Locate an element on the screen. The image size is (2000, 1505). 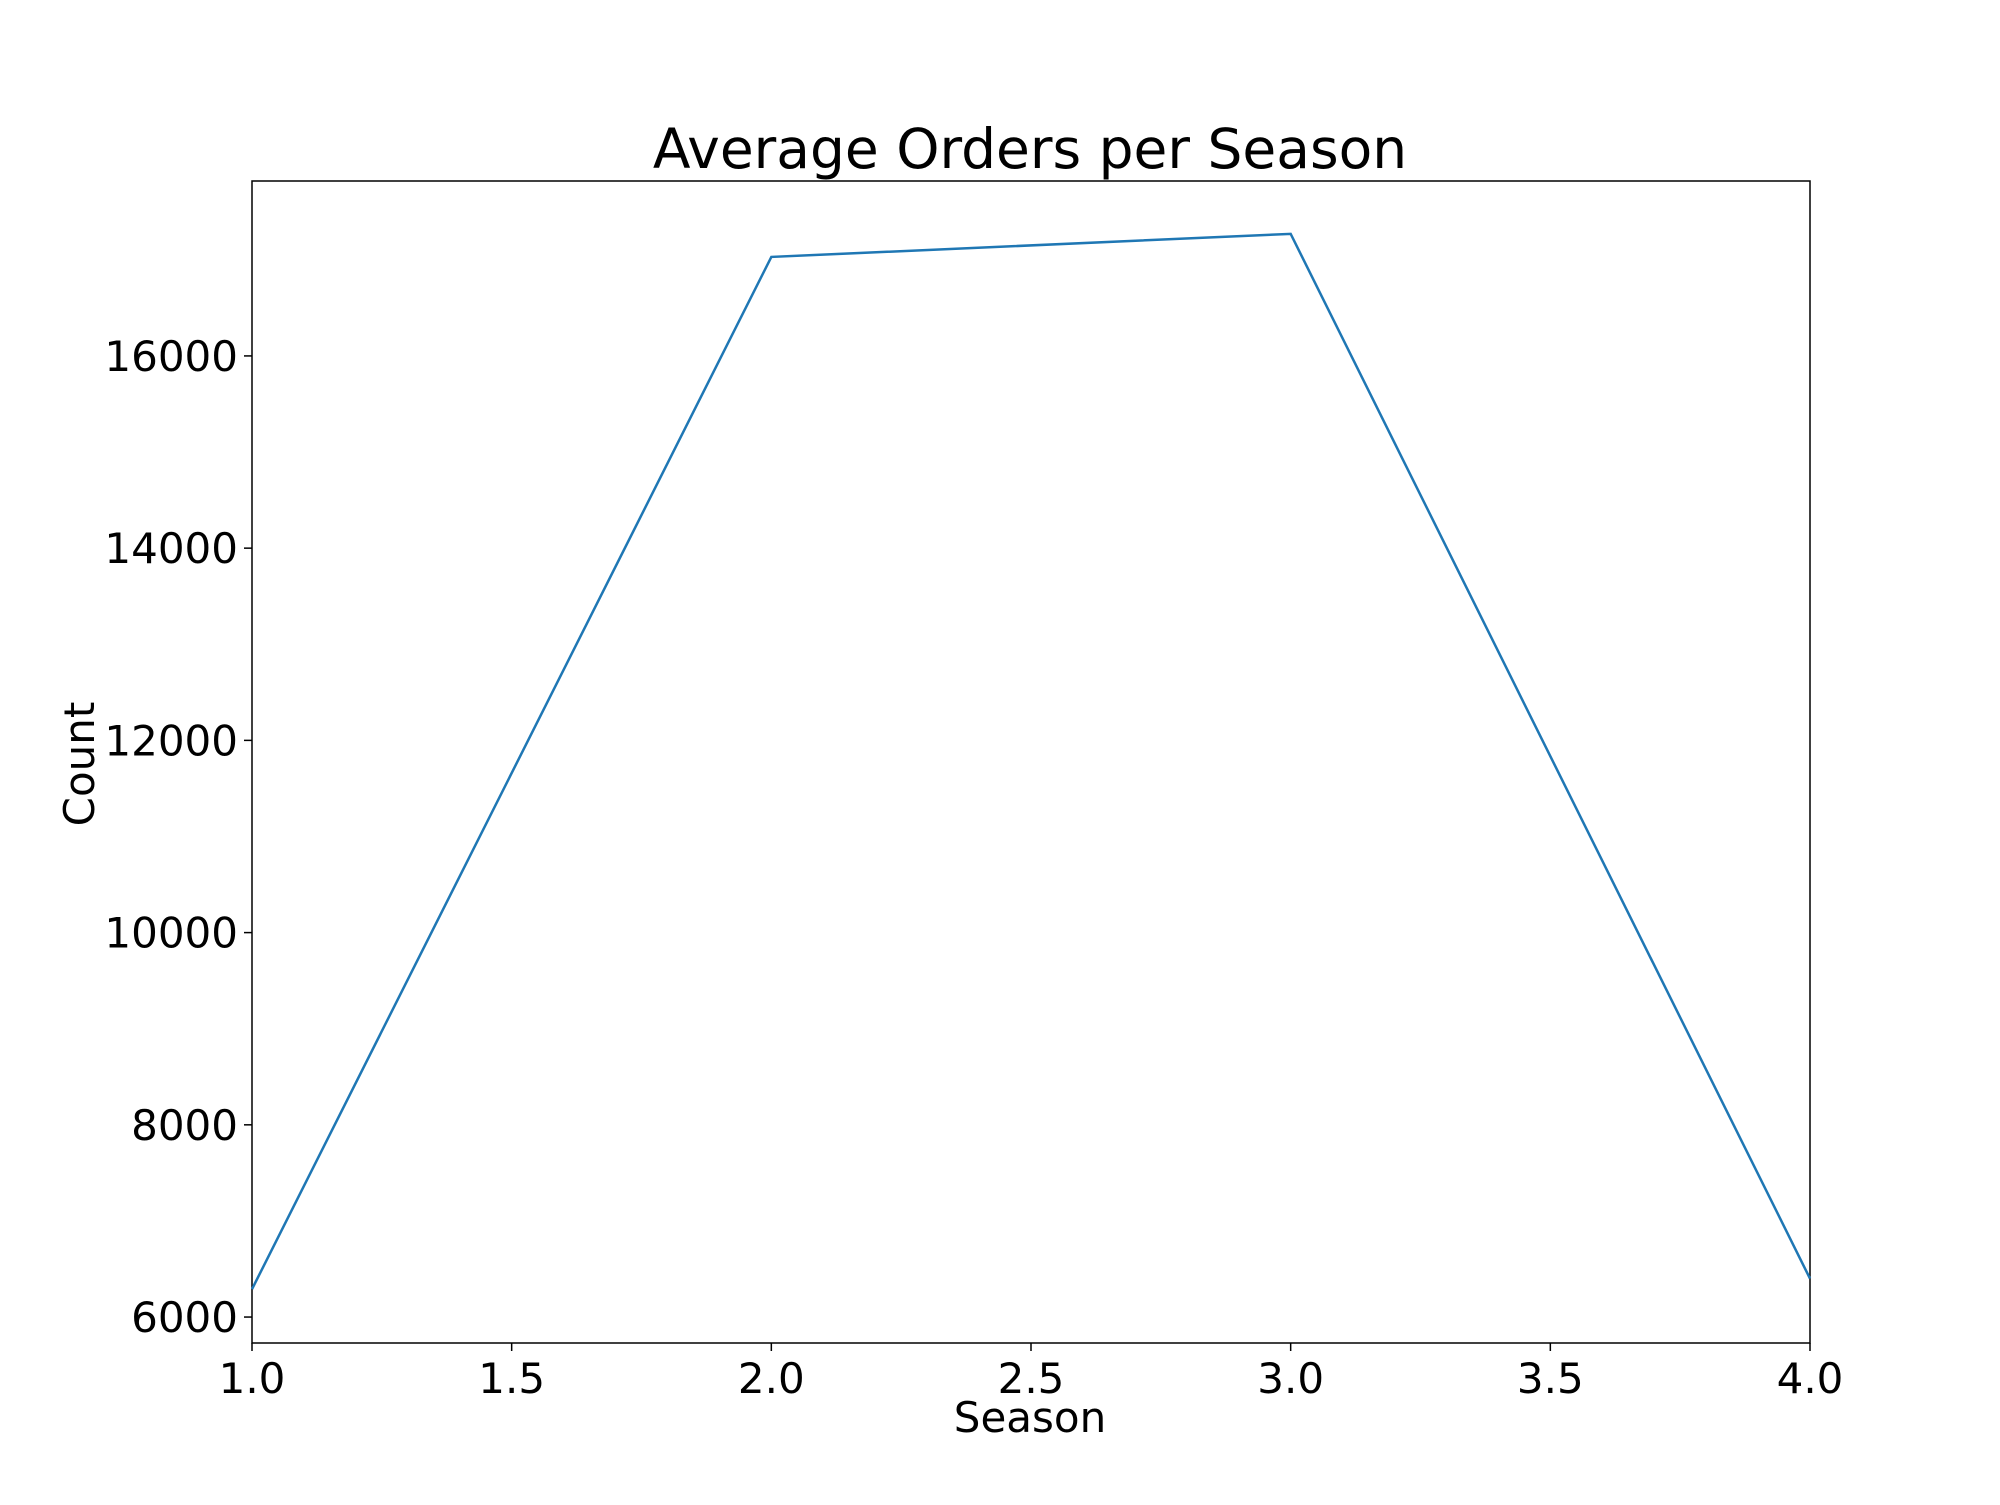
x-tick-label: 1.5 is located at coordinates (511, 1378).